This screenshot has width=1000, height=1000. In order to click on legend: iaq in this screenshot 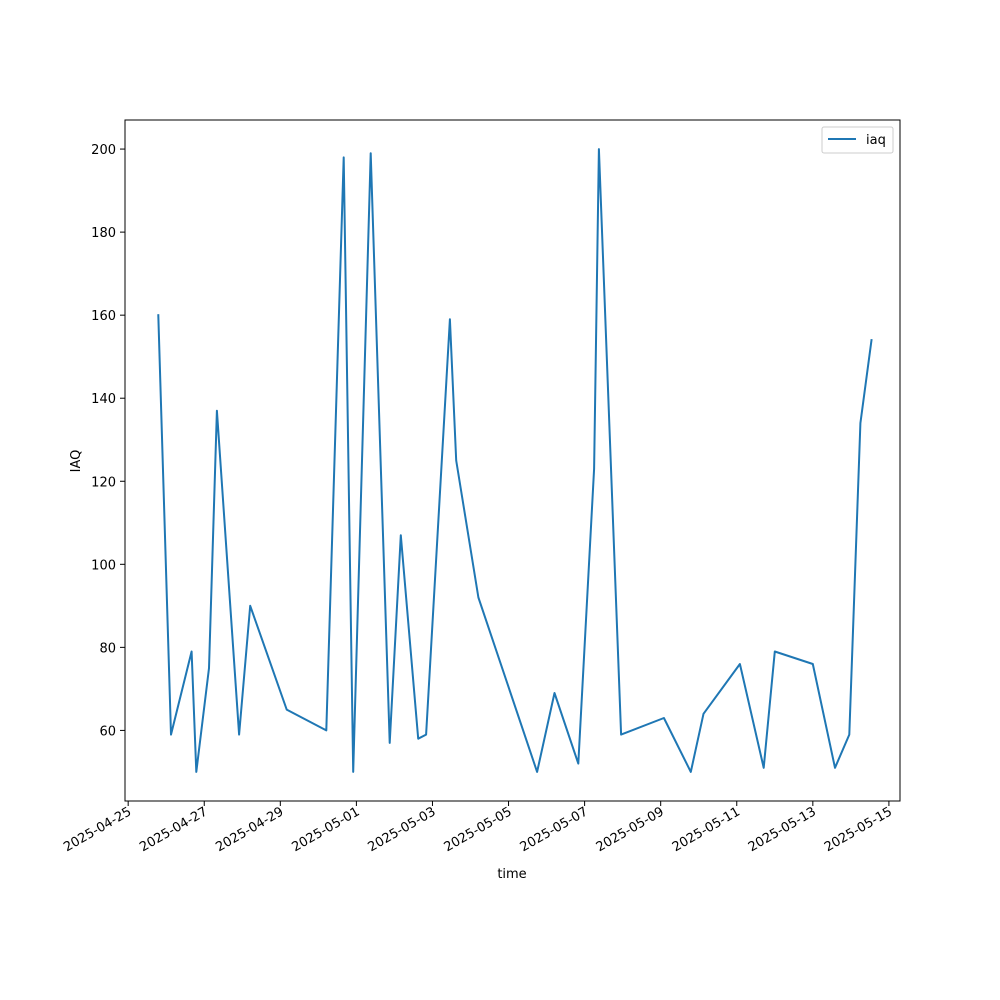, I will do `click(857, 140)`.